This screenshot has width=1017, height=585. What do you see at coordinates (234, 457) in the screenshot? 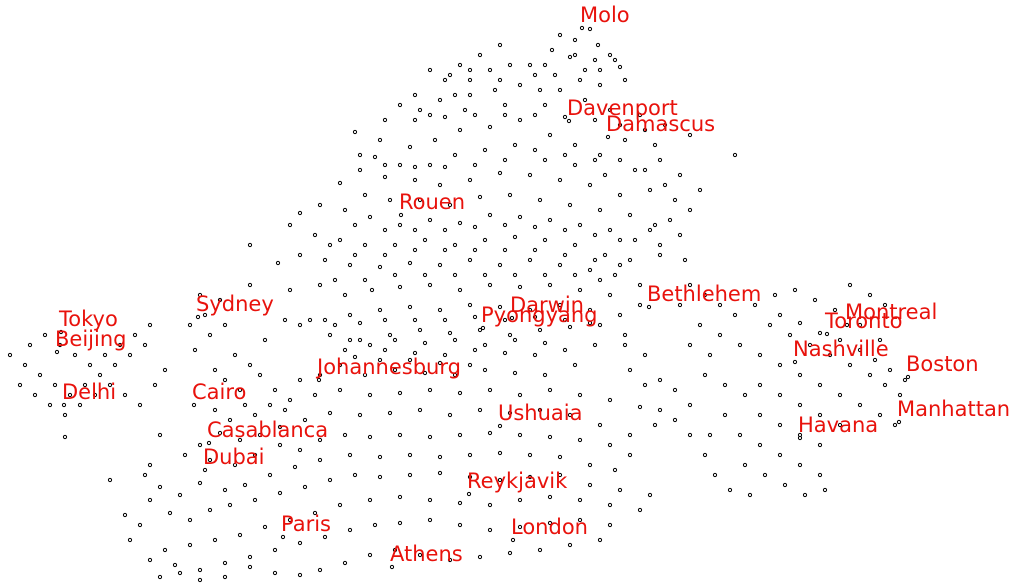
I see `city-label: Dubai` at bounding box center [234, 457].